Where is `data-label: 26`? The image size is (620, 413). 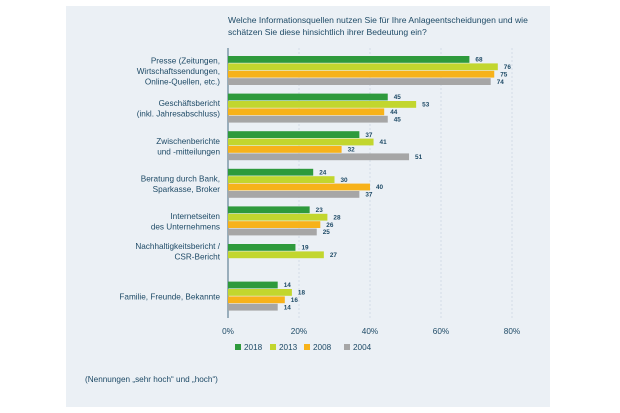
data-label: 26 is located at coordinates (330, 225).